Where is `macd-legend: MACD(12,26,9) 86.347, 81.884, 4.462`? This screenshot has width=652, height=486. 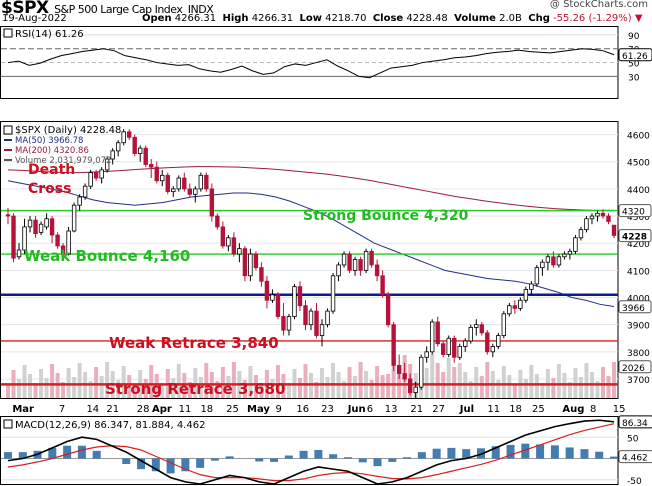 macd-legend: MACD(12,26,9) 86.347, 81.884, 4.462 is located at coordinates (110, 425).